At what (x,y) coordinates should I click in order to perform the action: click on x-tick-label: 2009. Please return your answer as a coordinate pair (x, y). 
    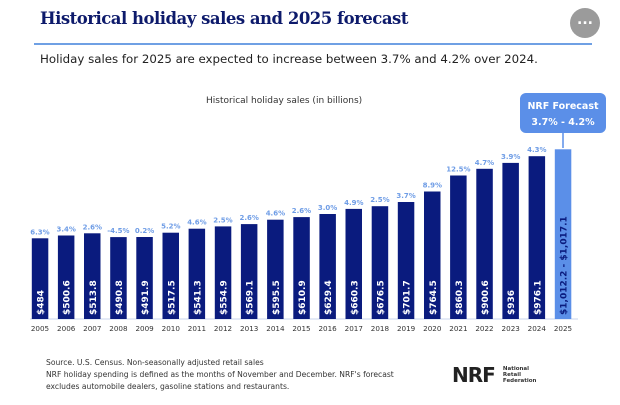
    Looking at the image, I should click on (144, 328).